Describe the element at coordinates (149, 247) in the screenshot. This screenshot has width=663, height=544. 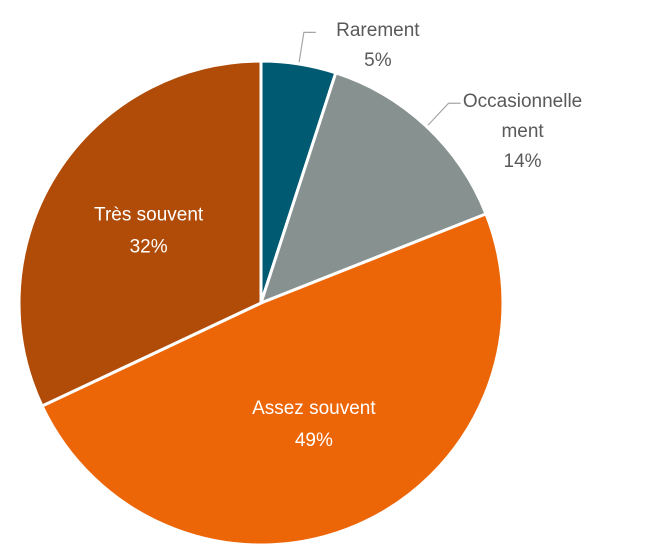
I see `value-label: 32%` at that location.